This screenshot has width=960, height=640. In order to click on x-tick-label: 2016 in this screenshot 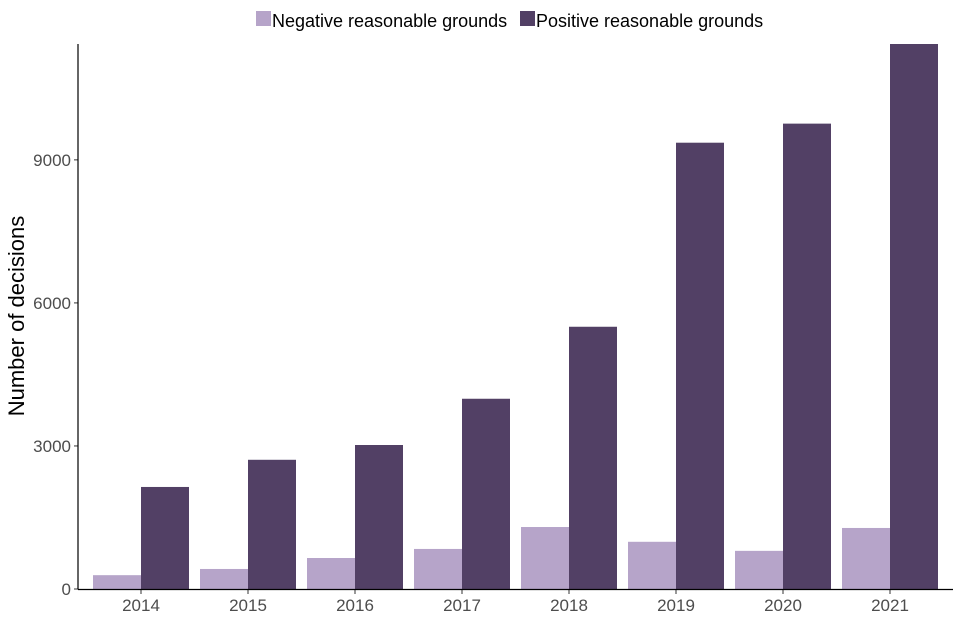, I will do `click(355, 605)`.